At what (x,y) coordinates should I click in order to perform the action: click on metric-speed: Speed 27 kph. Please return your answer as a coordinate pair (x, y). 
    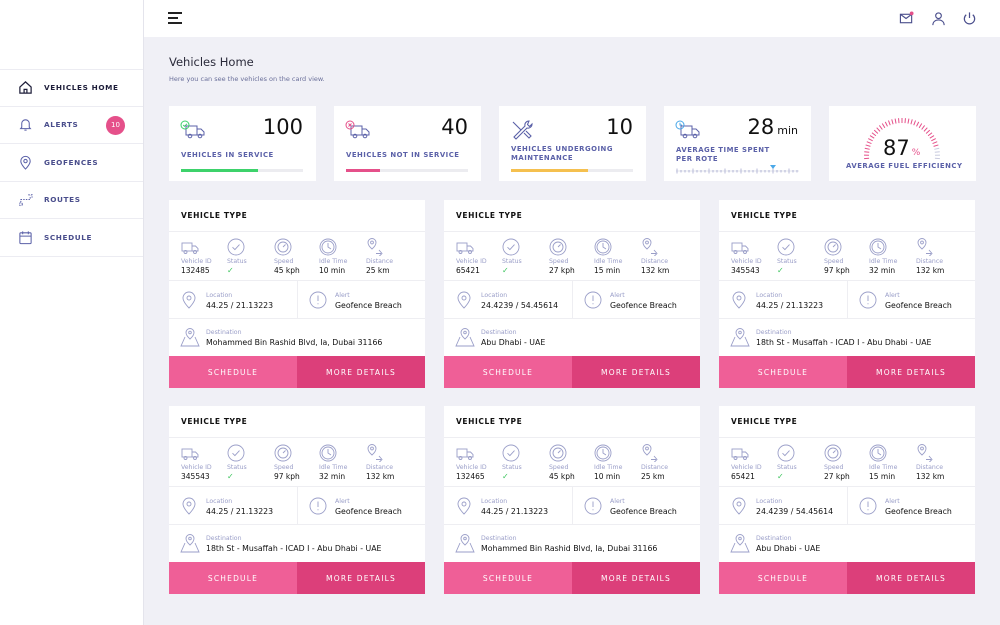
    Looking at the image, I should click on (562, 256).